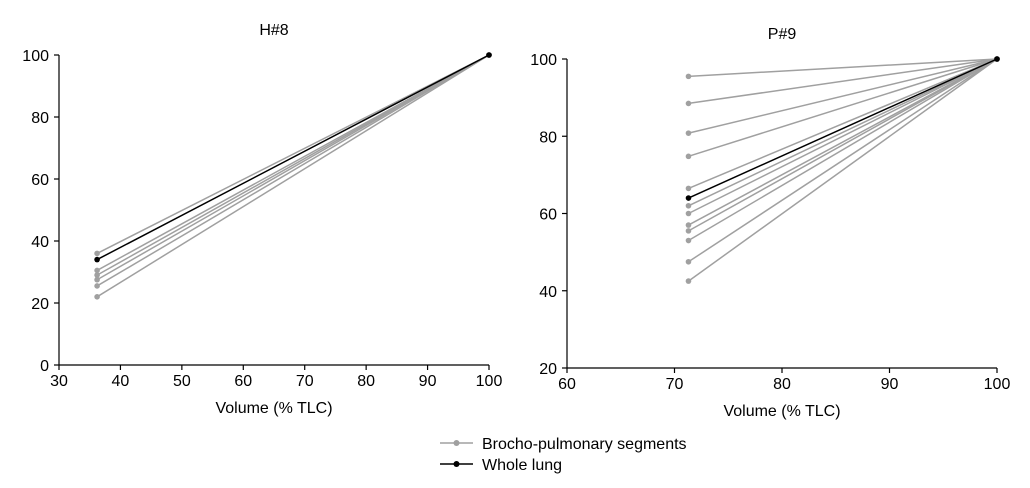 Image resolution: width=1030 pixels, height=488 pixels. I want to click on x-tick-label: 30, so click(59, 381).